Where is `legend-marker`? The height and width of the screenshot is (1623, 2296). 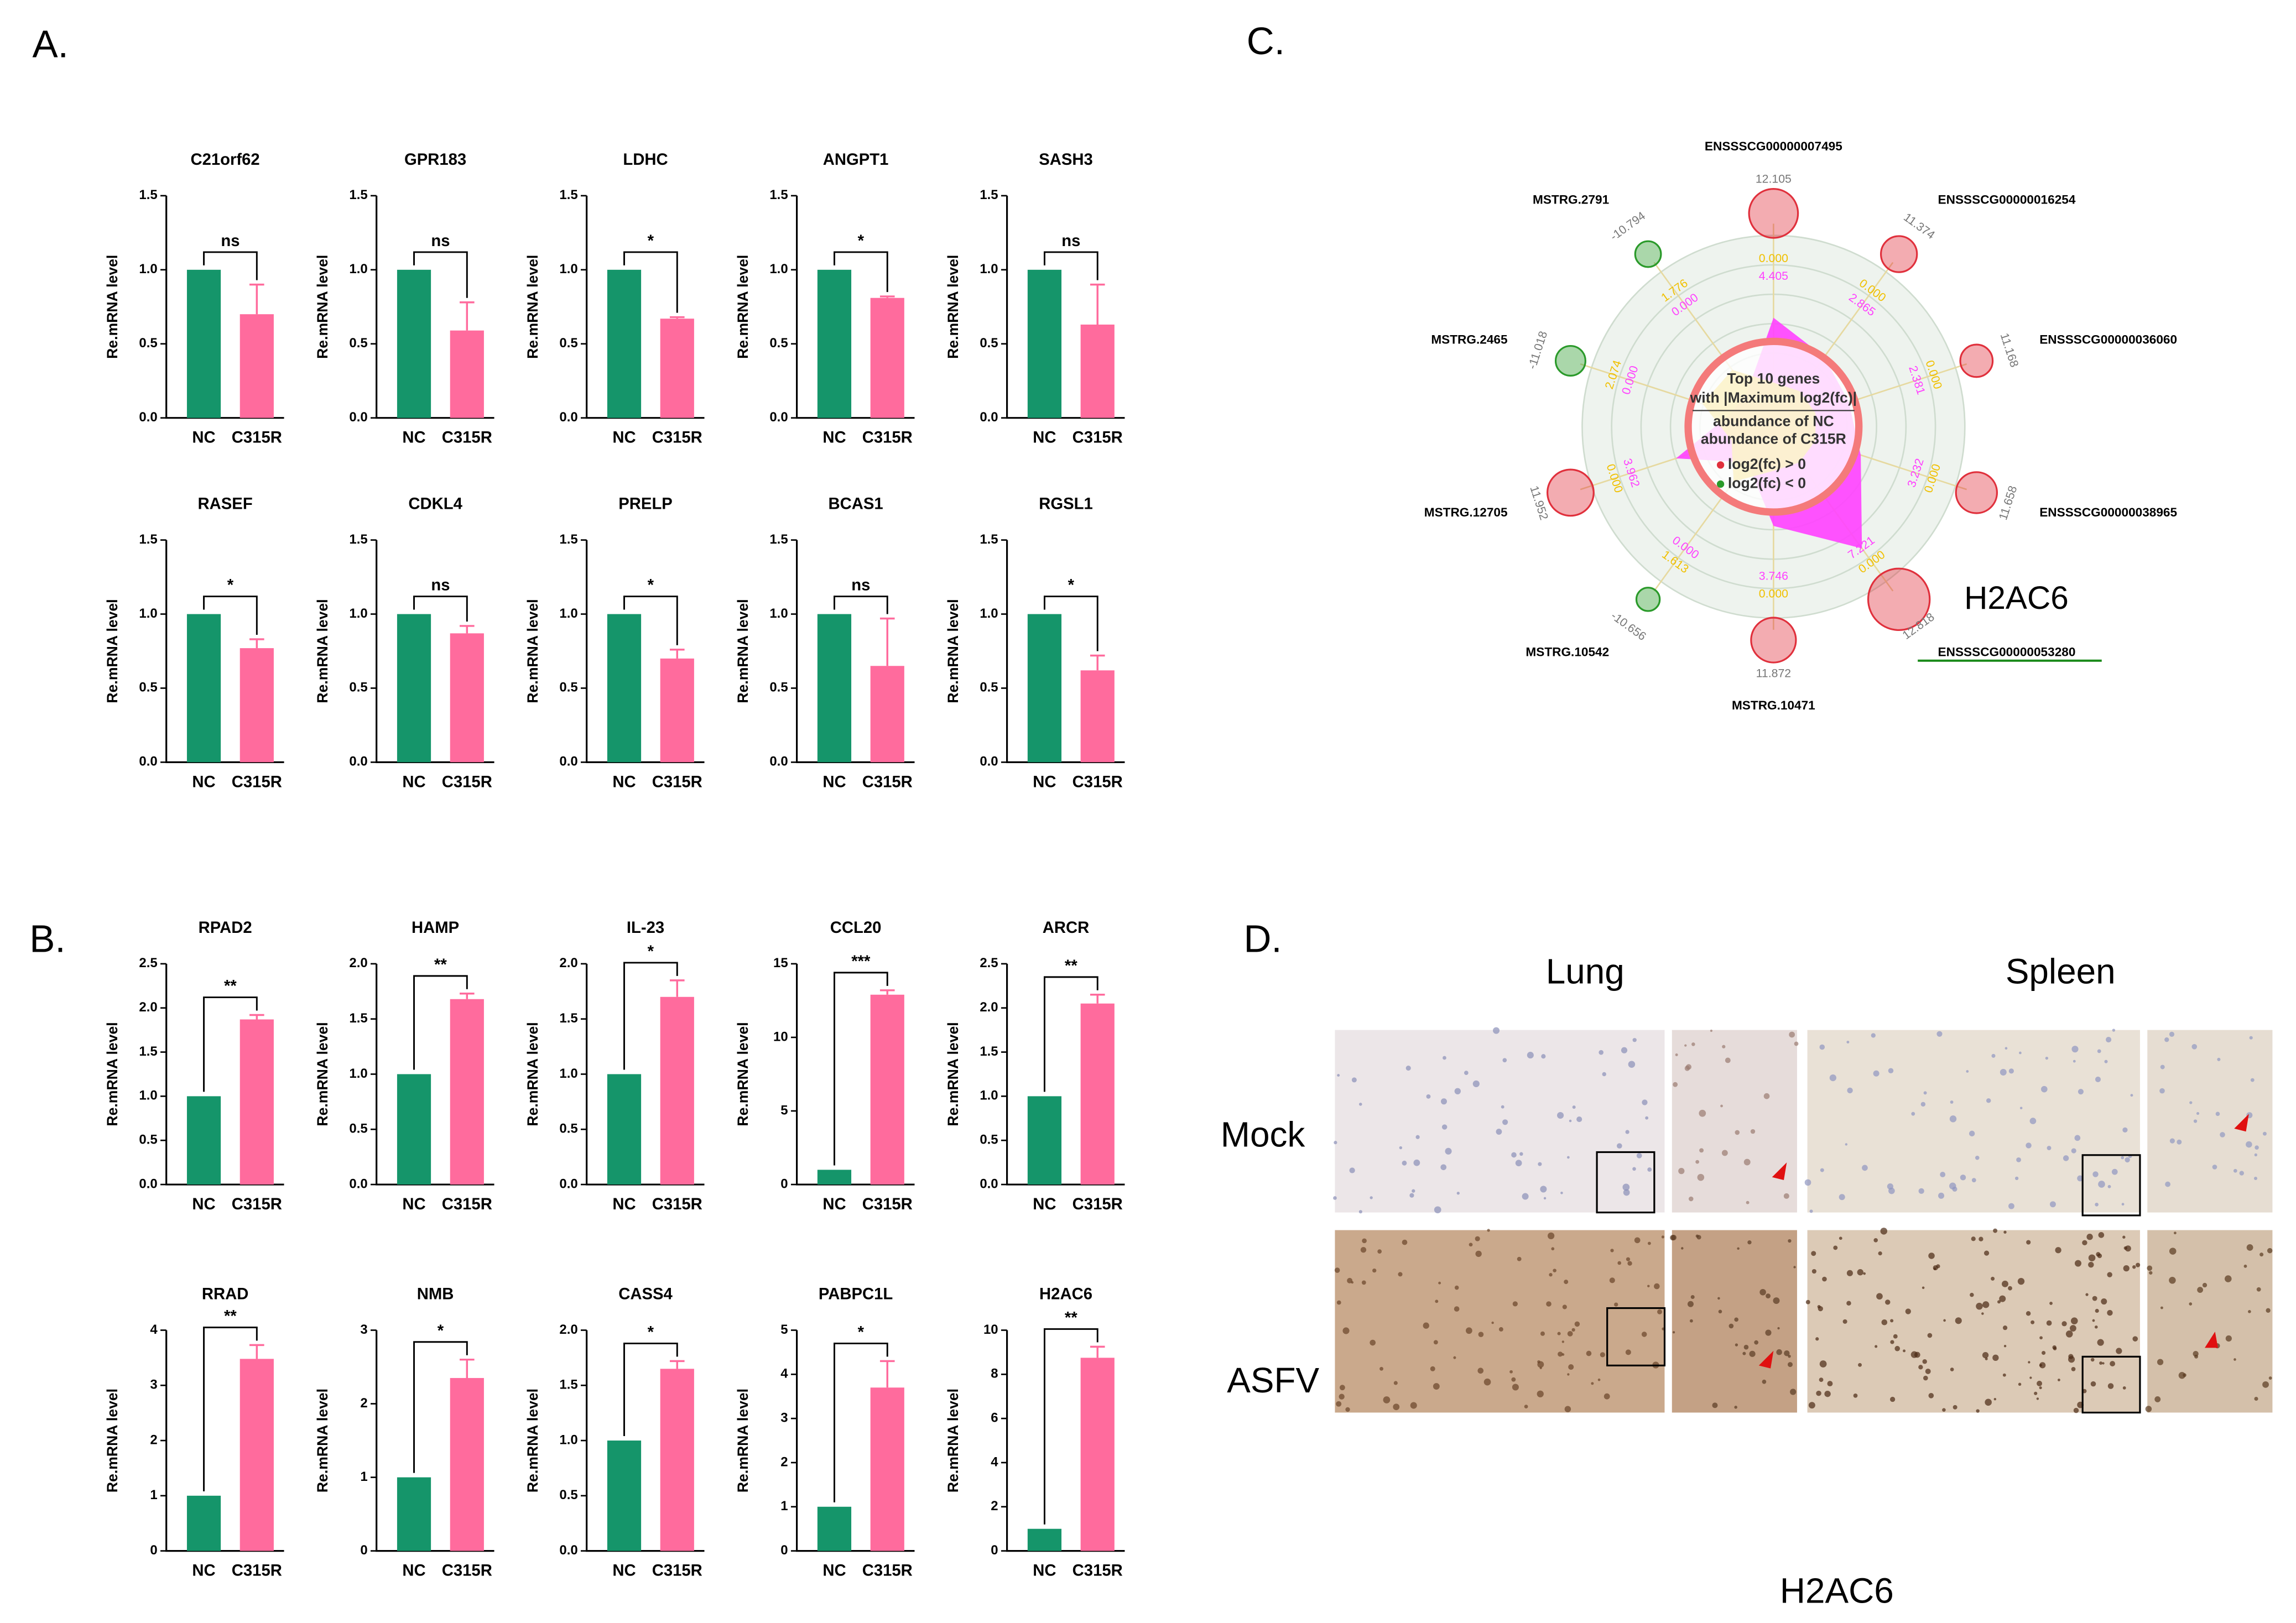 legend-marker is located at coordinates (1720, 484).